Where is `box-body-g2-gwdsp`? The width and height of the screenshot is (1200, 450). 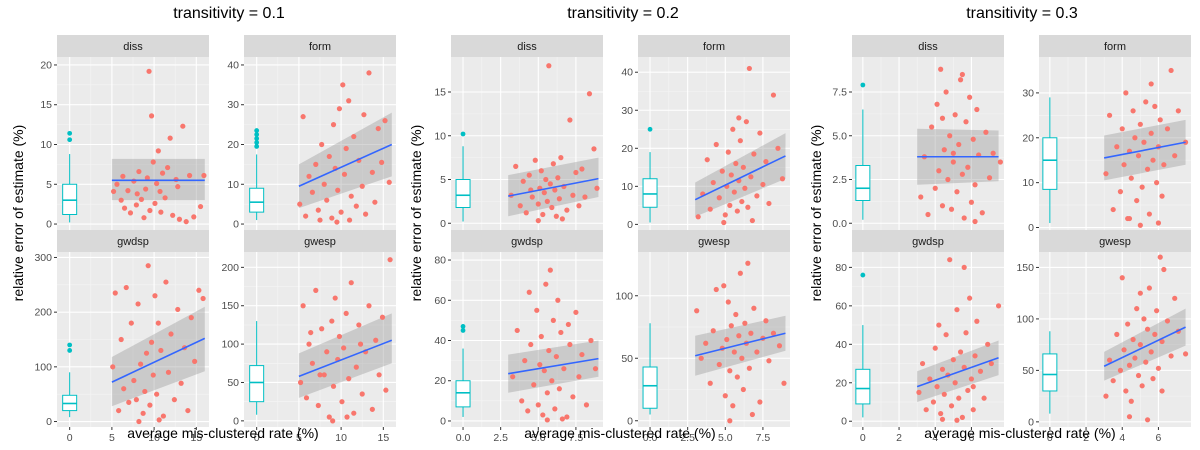 box-body-g2-gwdsp is located at coordinates (463, 394).